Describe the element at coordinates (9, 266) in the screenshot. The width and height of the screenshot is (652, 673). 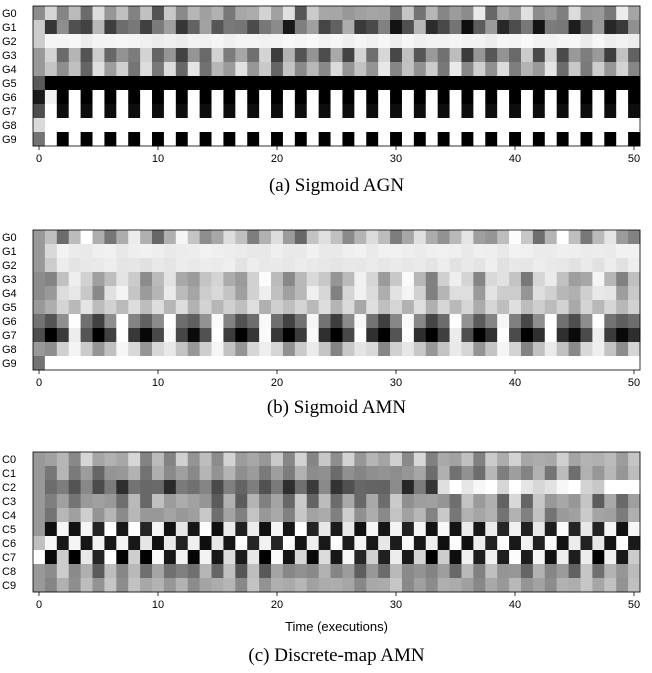
I see `row-label: G2` at that location.